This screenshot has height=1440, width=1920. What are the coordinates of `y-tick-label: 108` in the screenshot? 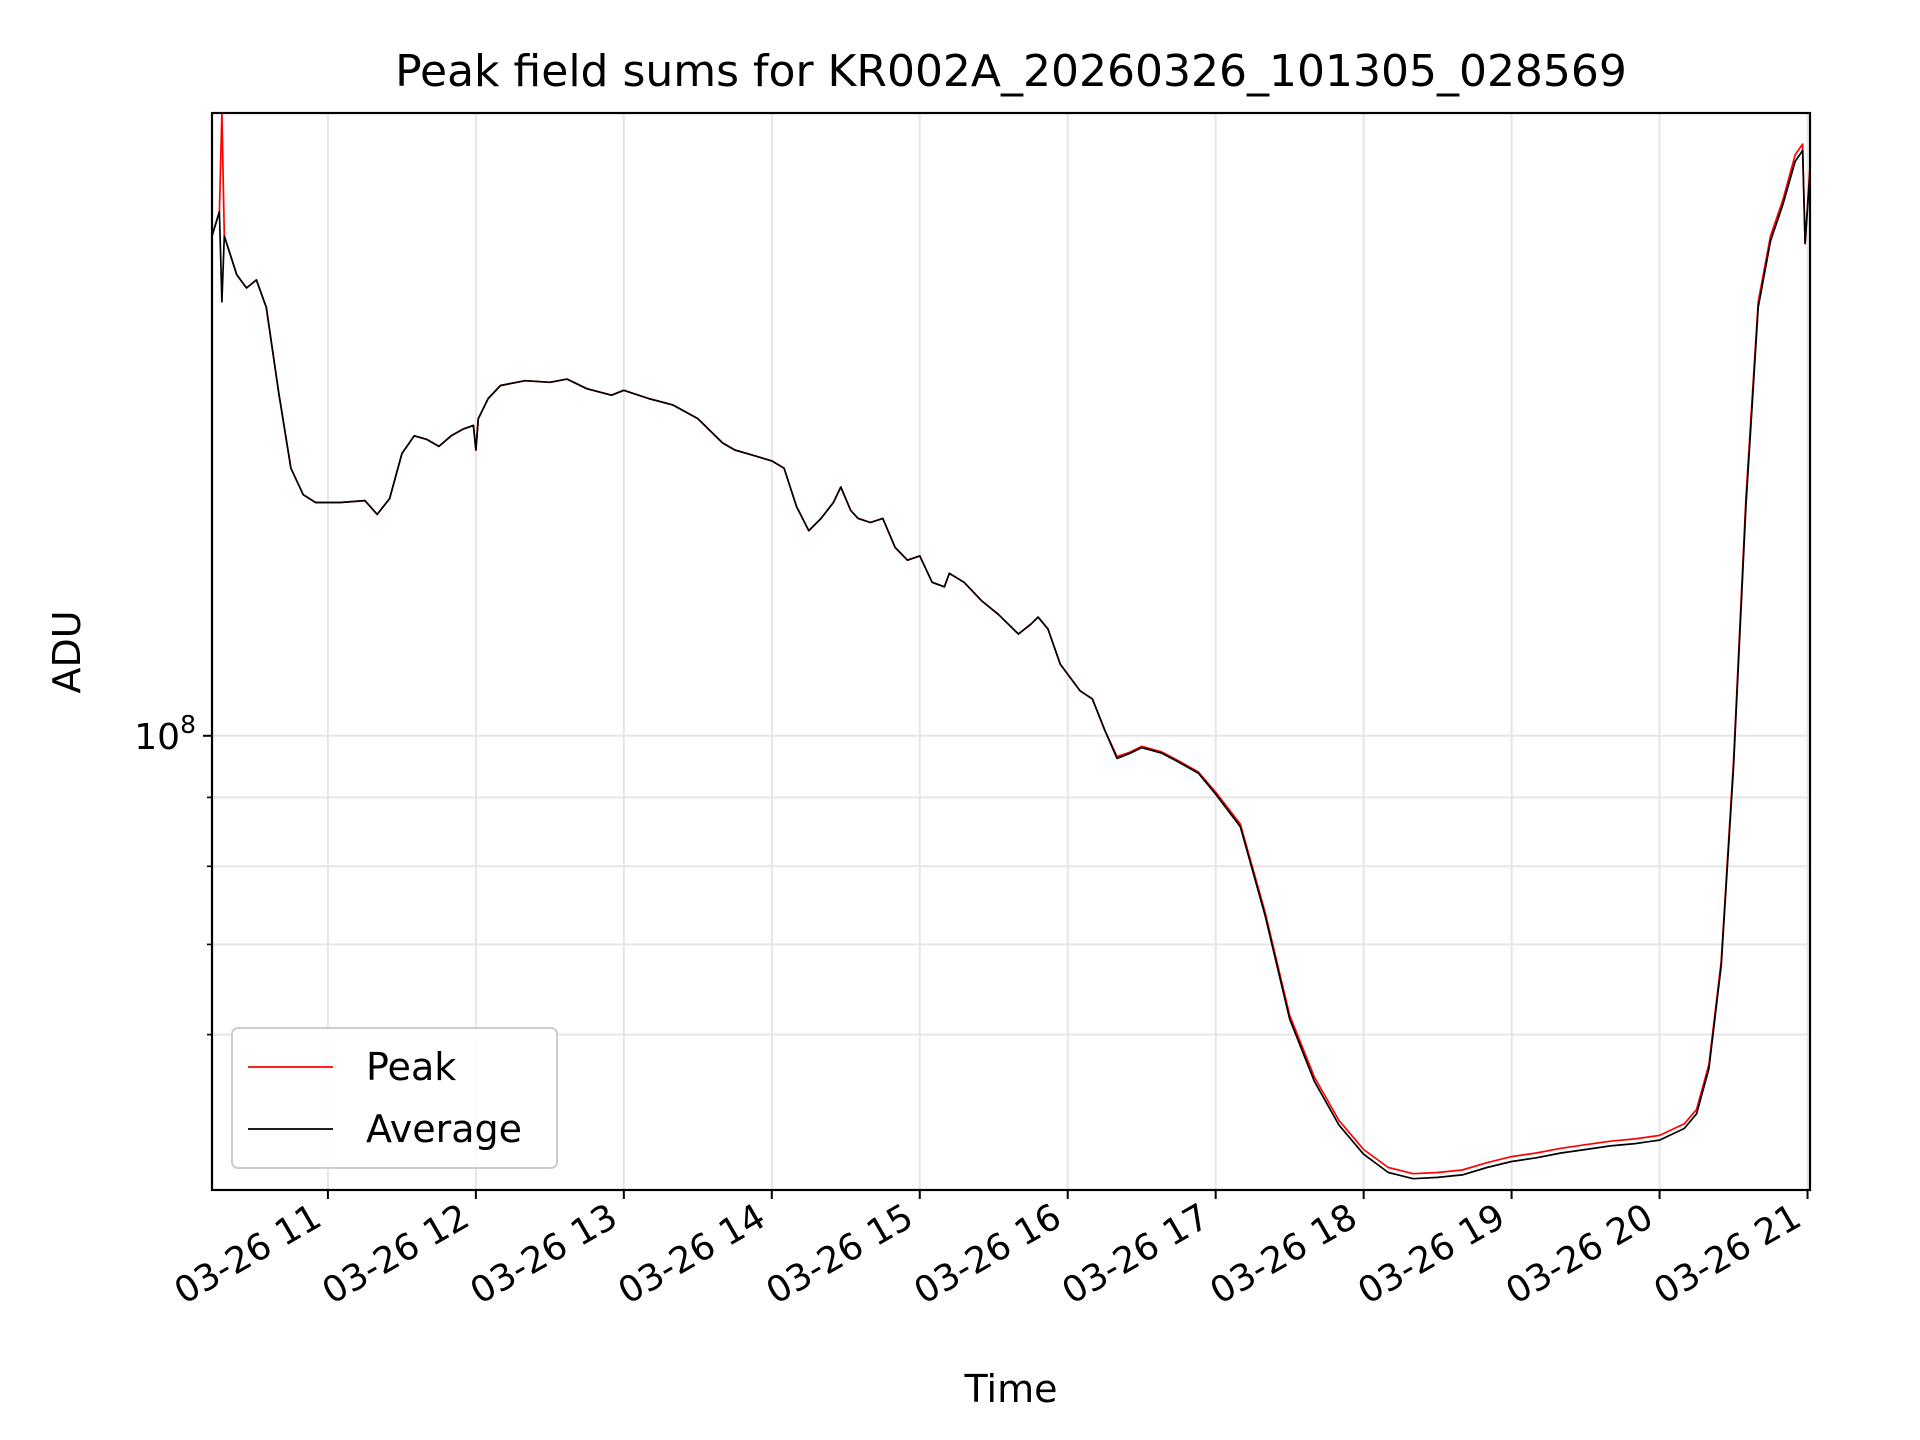 It's located at (165, 734).